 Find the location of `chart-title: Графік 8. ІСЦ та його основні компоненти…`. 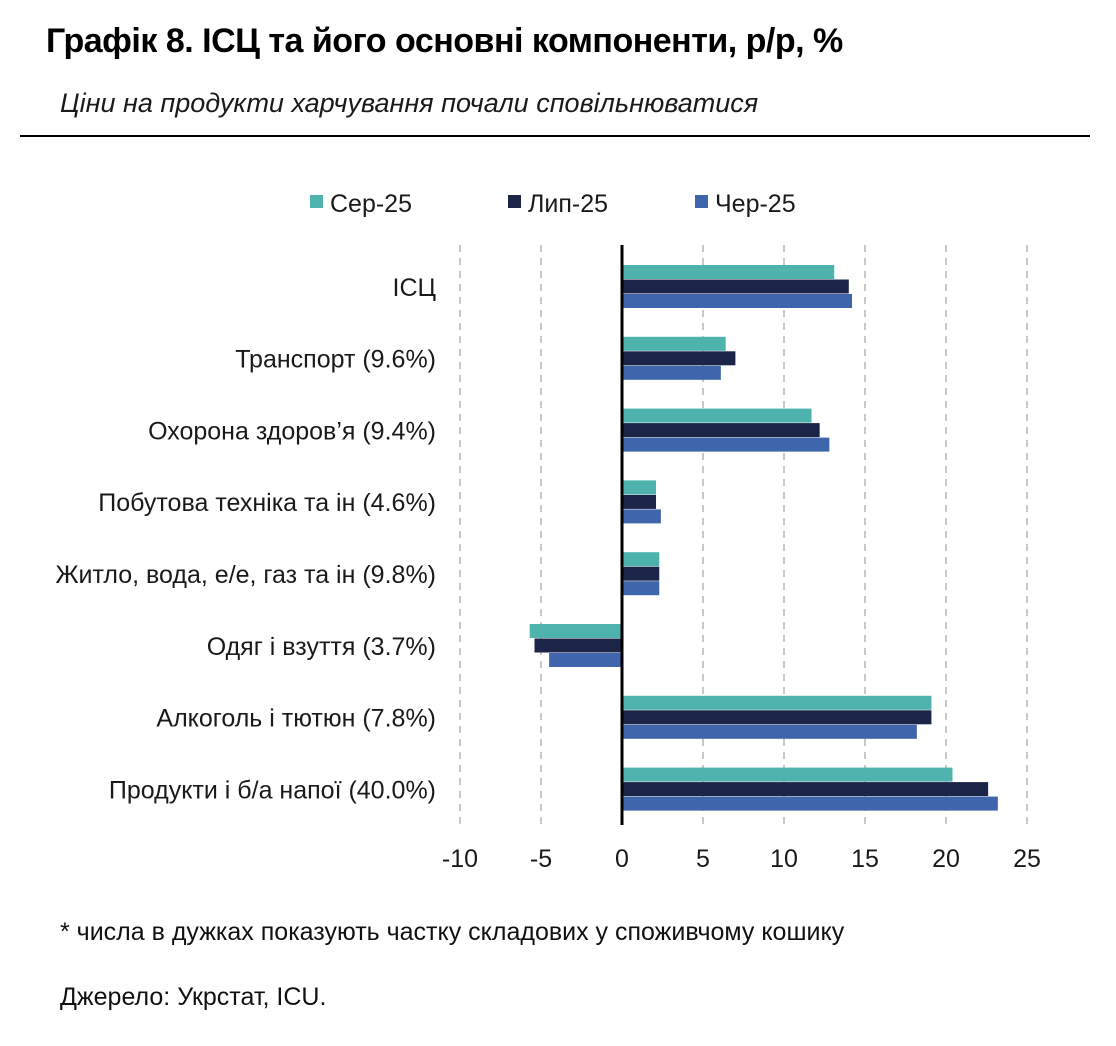

chart-title: Графік 8. ІСЦ та його основні компоненти… is located at coordinates (444, 41).